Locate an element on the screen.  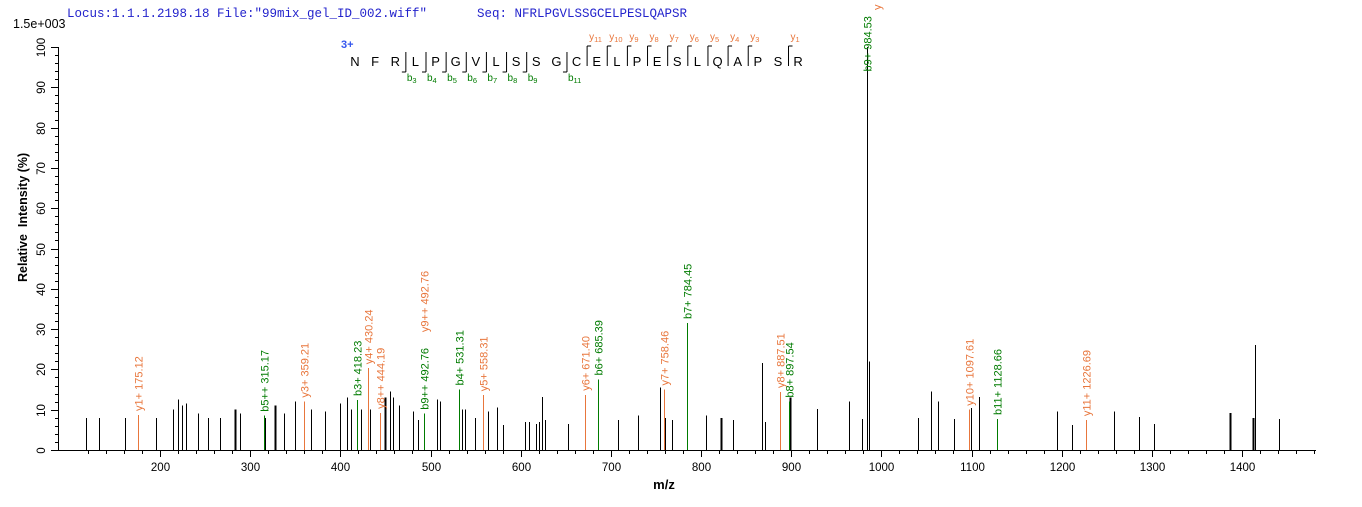
b-ion-mark-label: b3 is located at coordinates (412, 79).